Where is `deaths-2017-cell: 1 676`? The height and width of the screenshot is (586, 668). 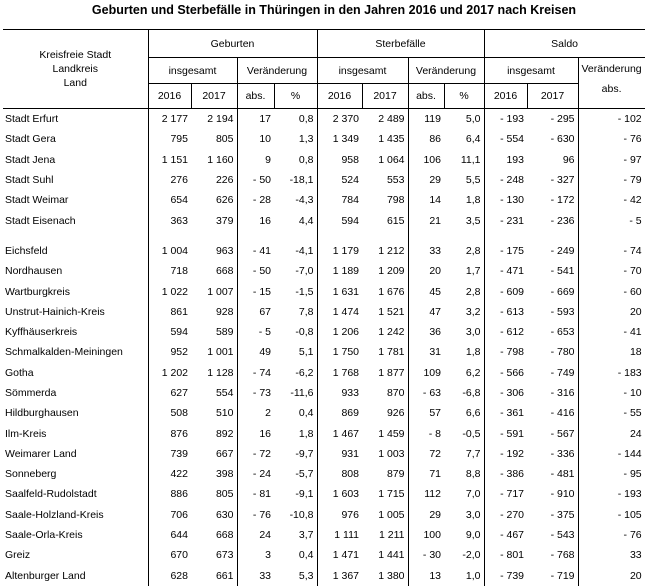 deaths-2017-cell: 1 676 is located at coordinates (385, 291).